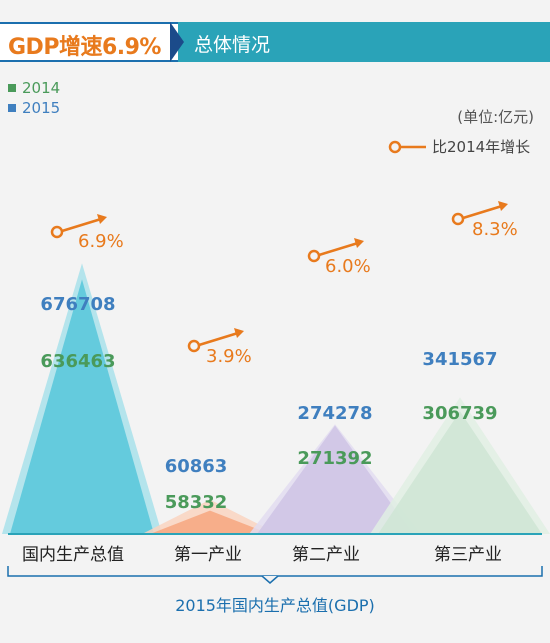  Describe the element at coordinates (41, 88) in the screenshot. I see `legend-label-2014: 2014` at that location.